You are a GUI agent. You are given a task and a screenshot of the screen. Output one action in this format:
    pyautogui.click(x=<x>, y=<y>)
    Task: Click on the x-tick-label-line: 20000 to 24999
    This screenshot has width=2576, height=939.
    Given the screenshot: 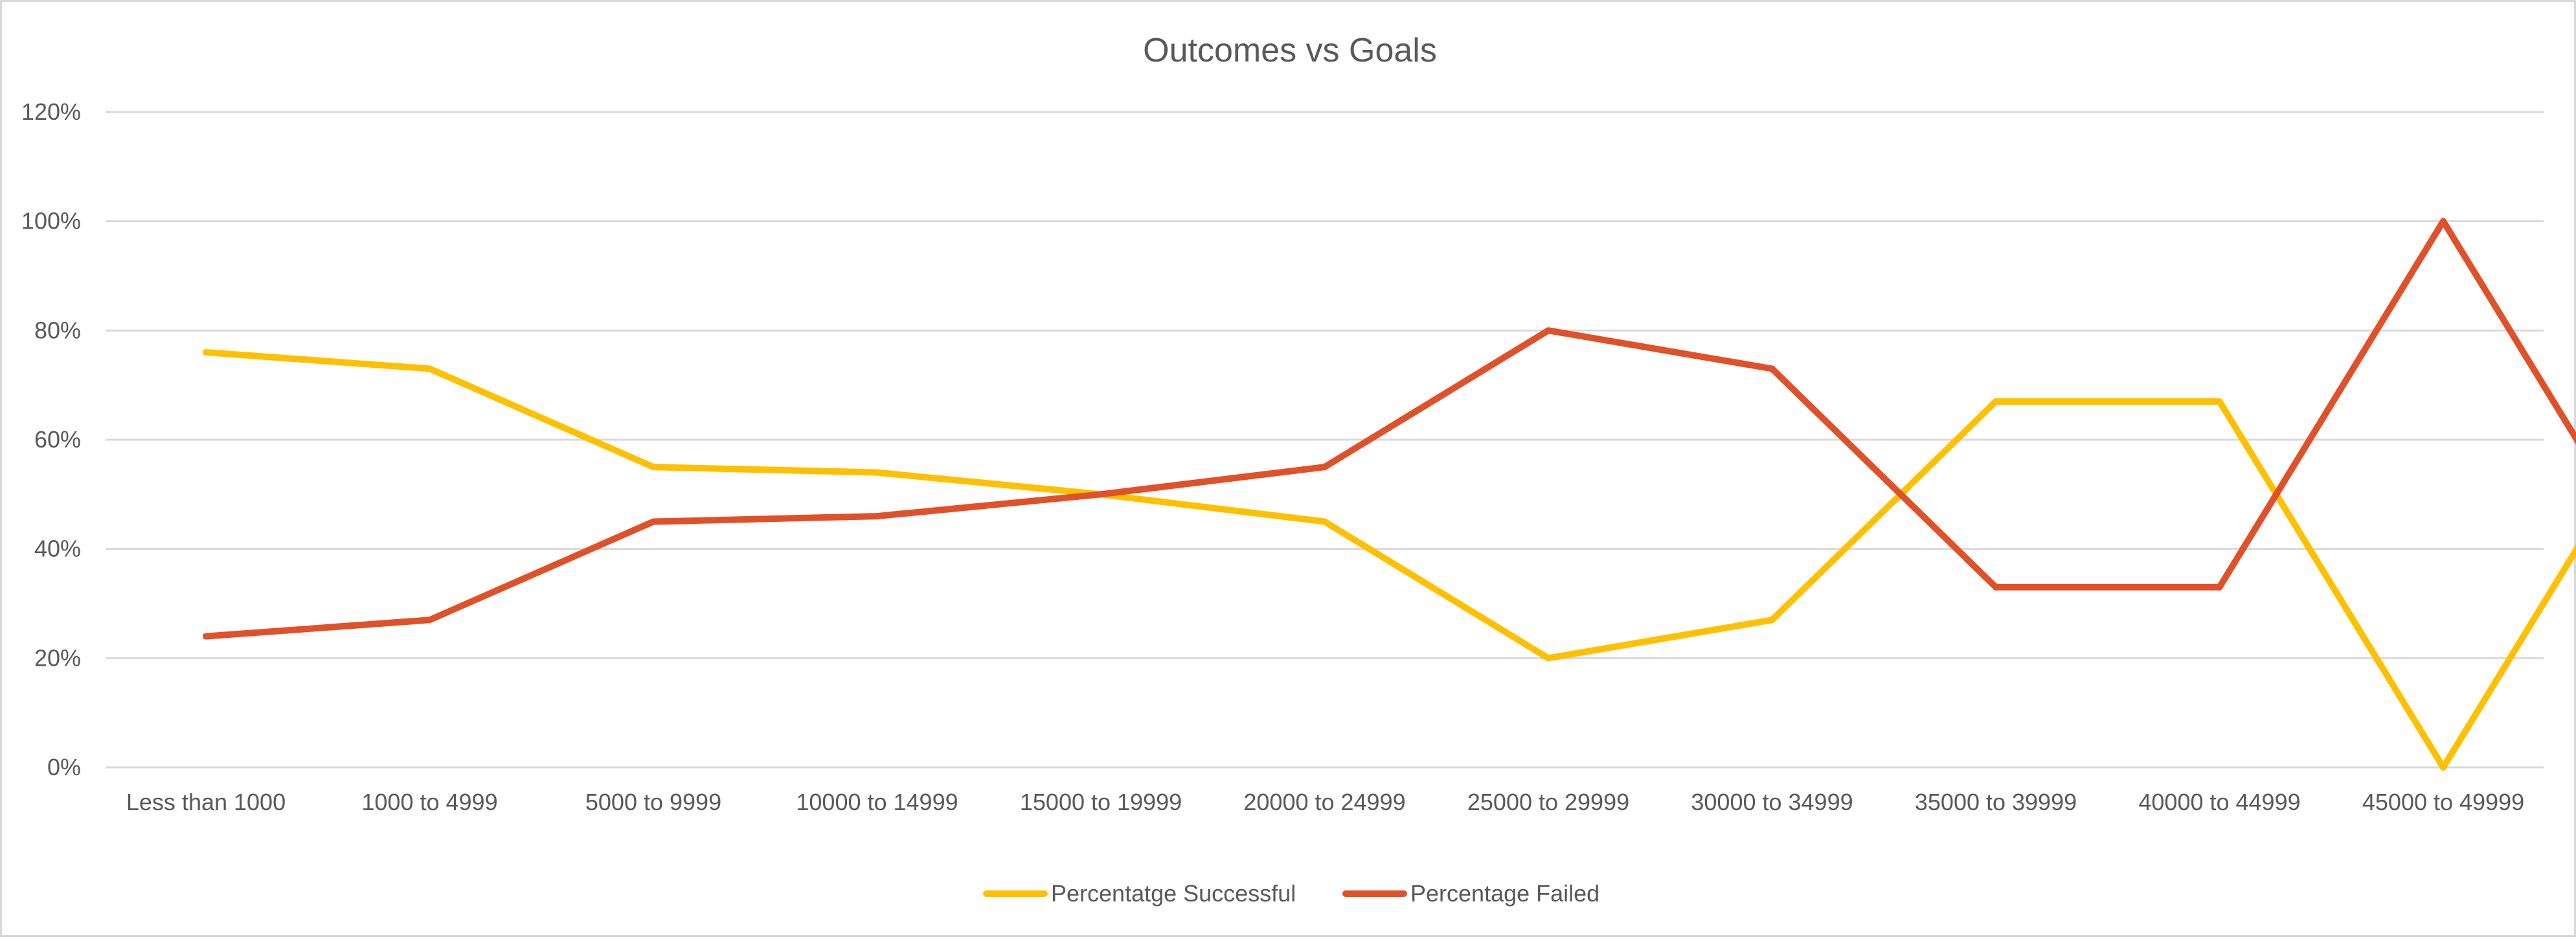 What is the action you would take?
    pyautogui.click(x=1324, y=802)
    